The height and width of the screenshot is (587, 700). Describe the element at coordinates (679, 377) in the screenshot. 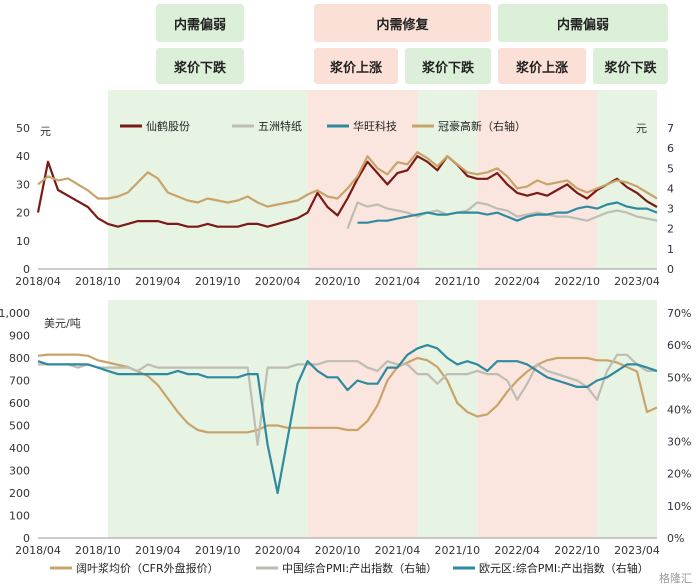

I see `y-tick-label-right: 50%` at that location.